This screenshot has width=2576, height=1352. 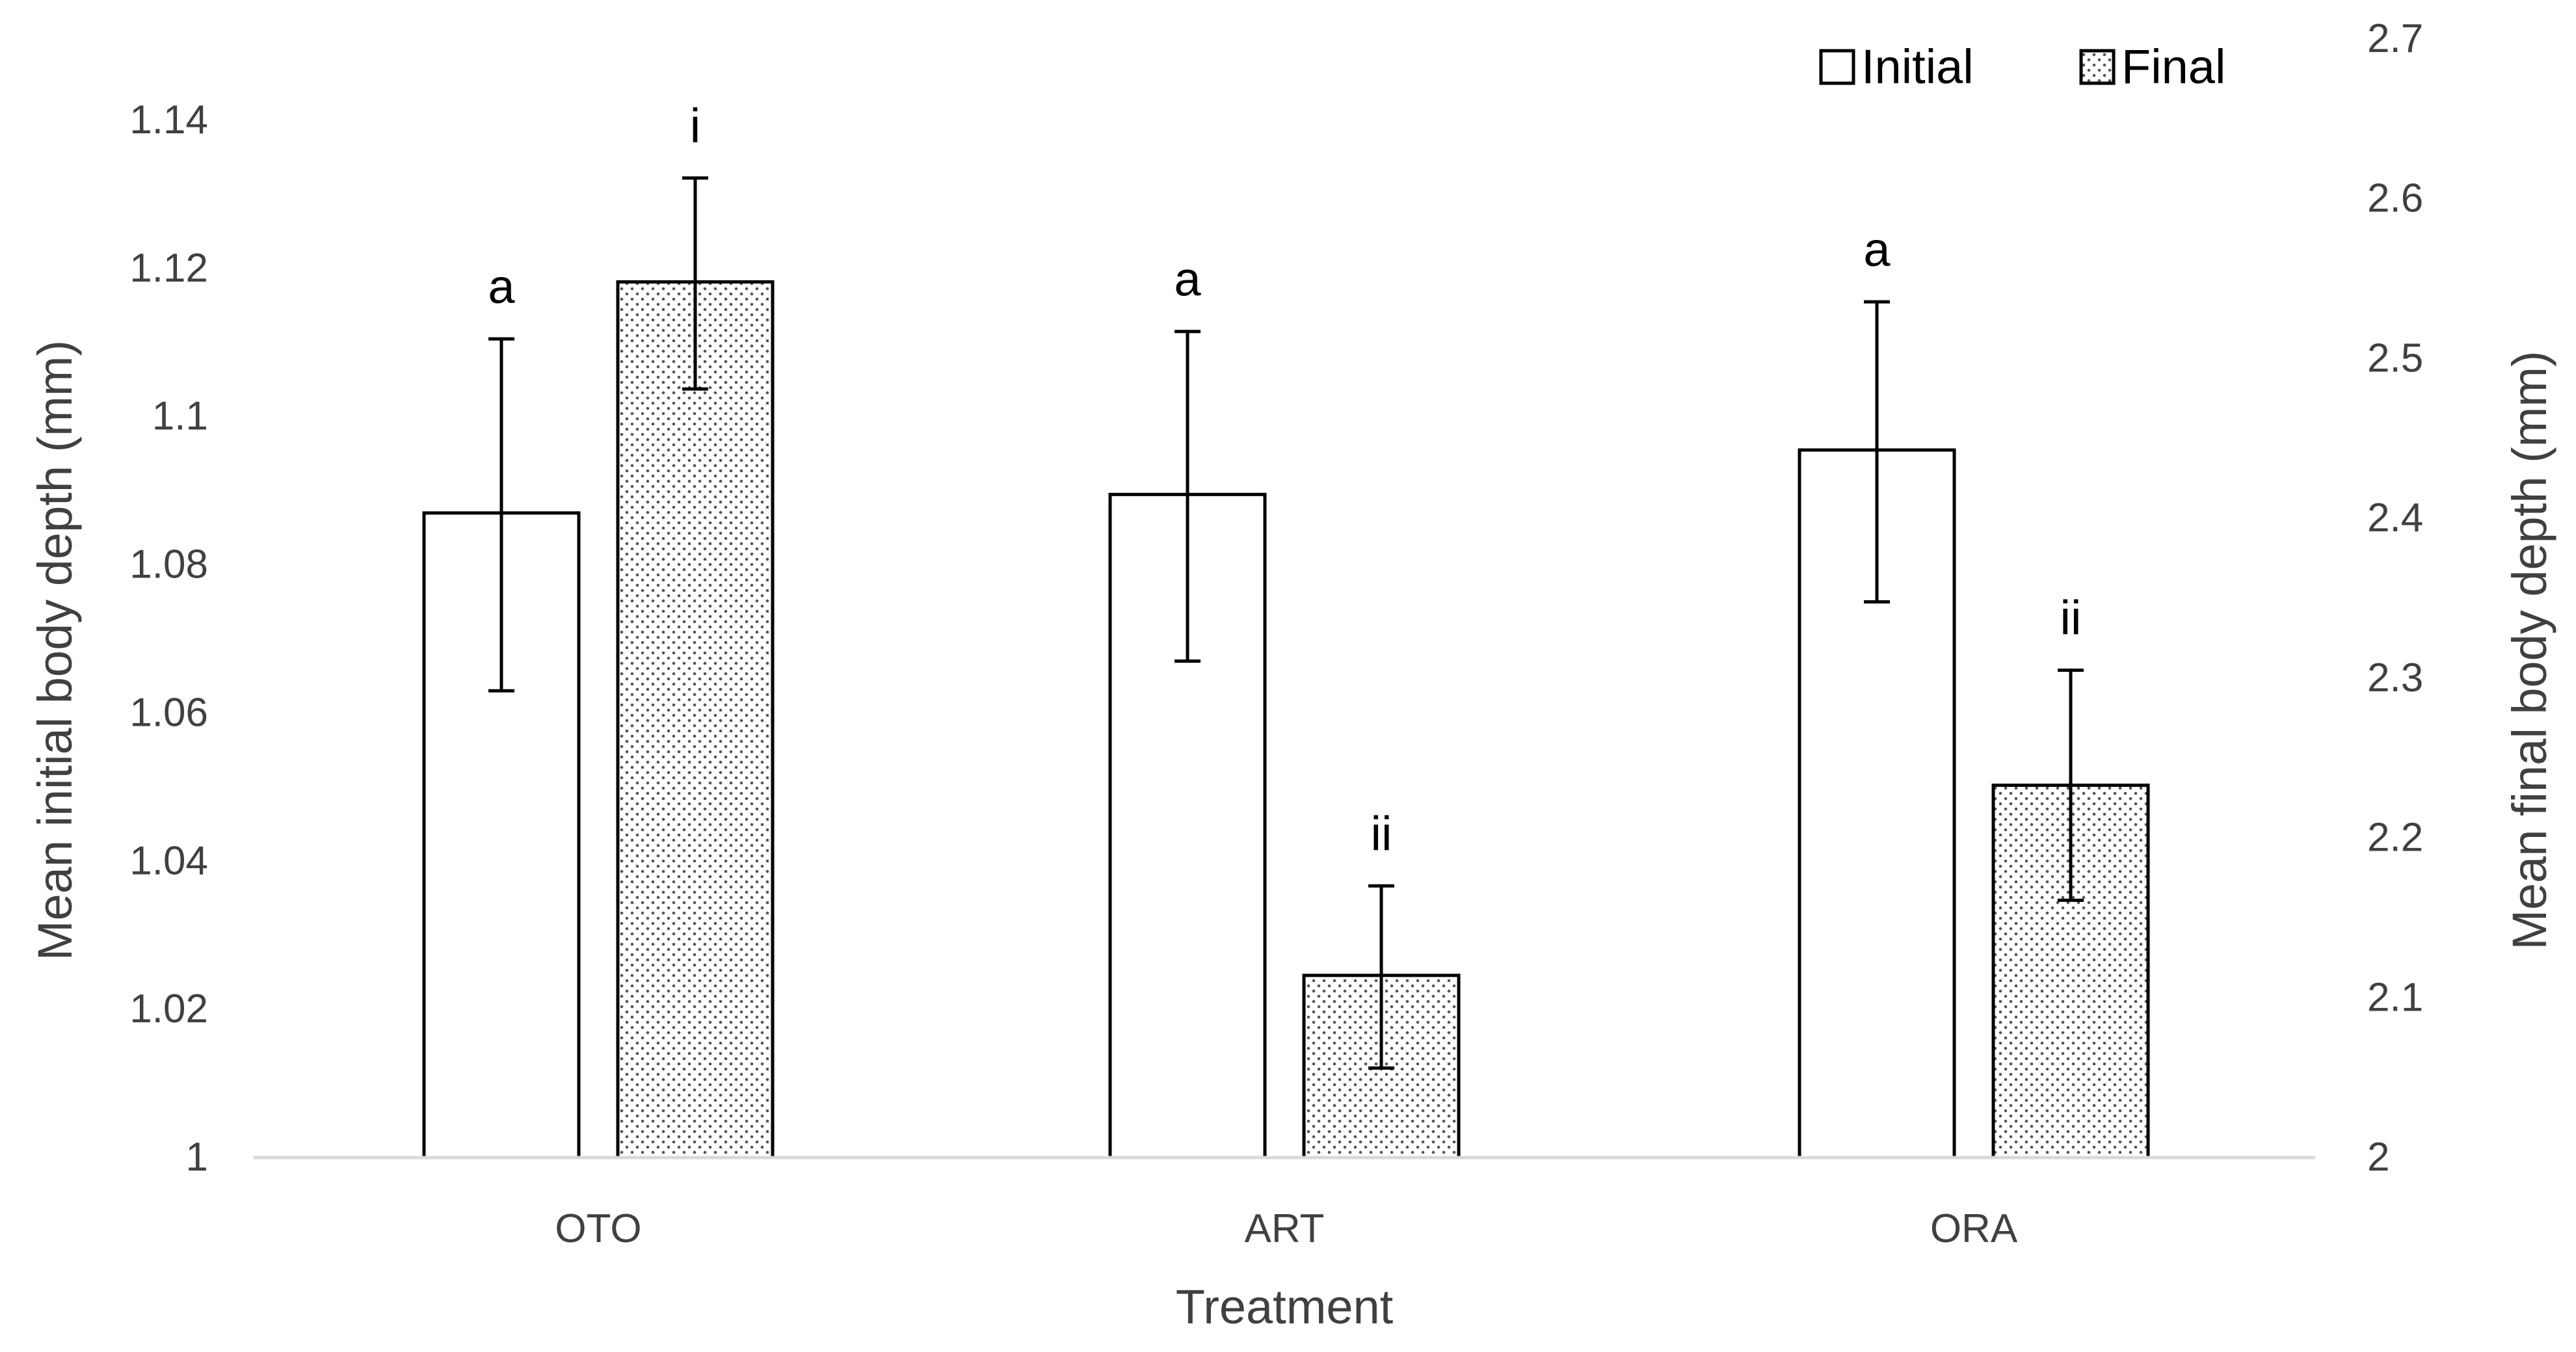 I want to click on error-bar-final-oto, so click(x=695, y=283).